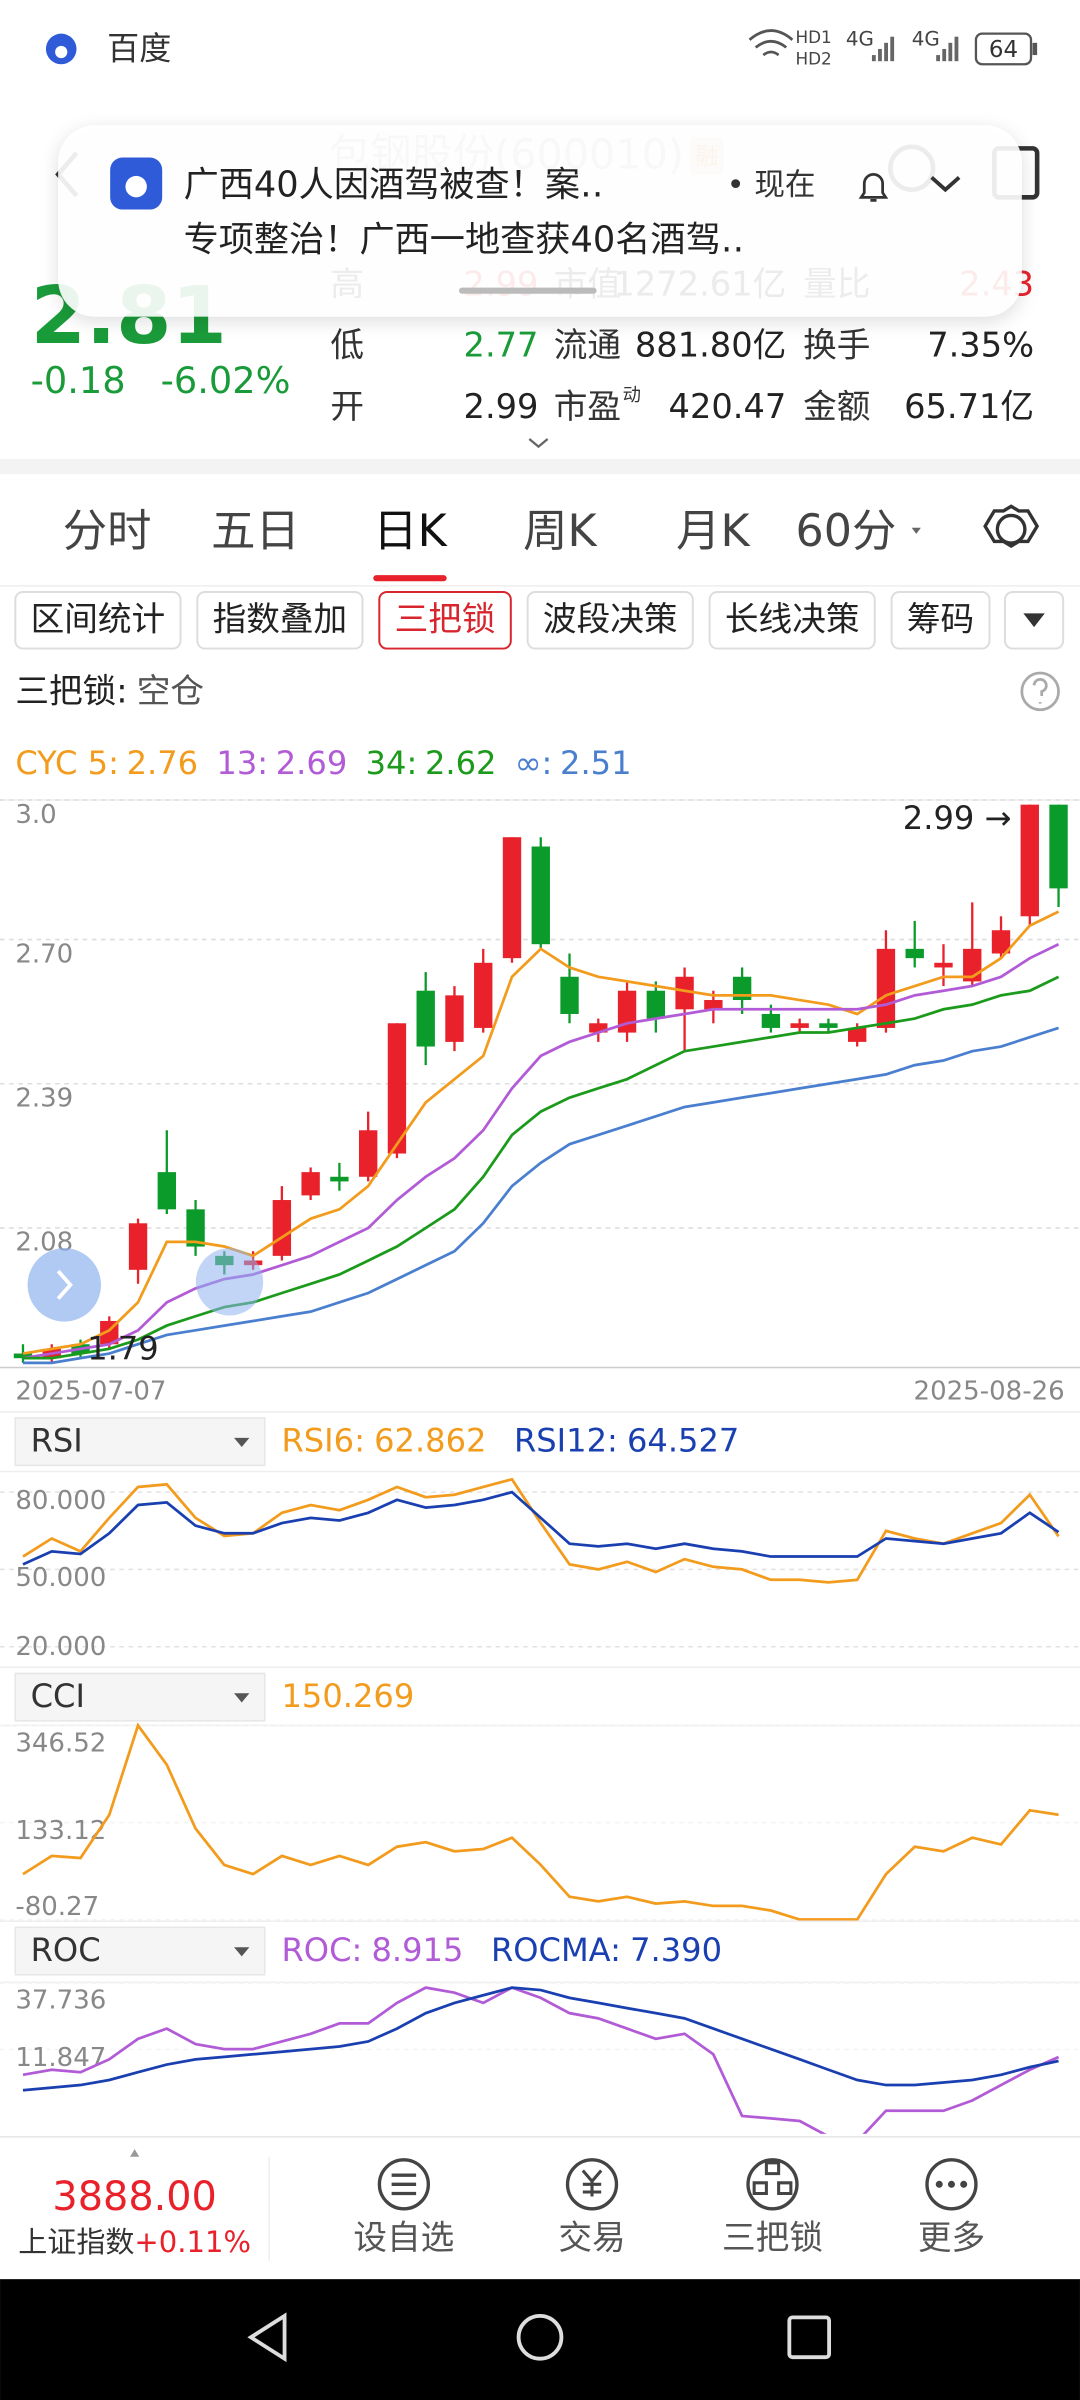 The image size is (1080, 2400). I want to click on stat-value: 2.77, so click(501, 345).